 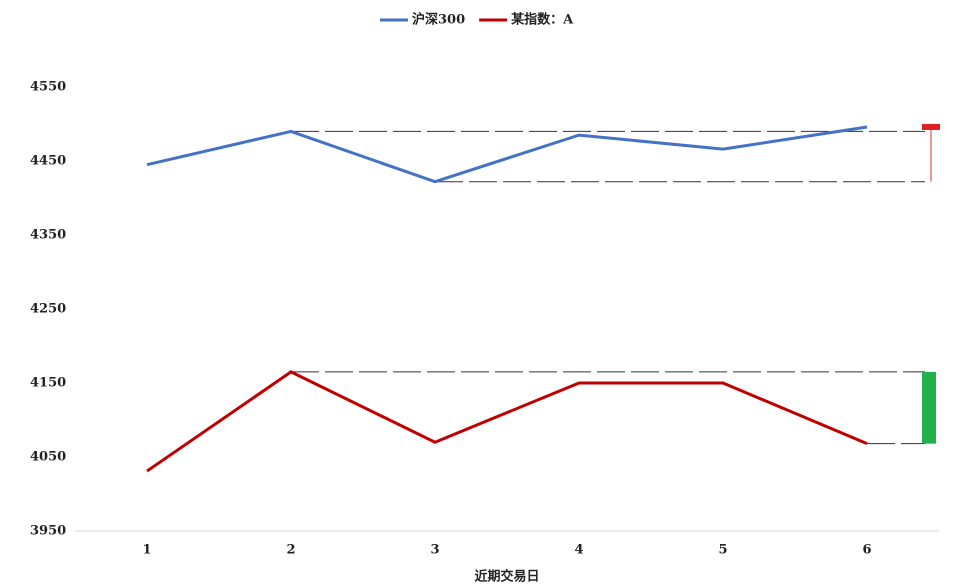 I want to click on x-tick-label: 6, so click(x=866, y=550).